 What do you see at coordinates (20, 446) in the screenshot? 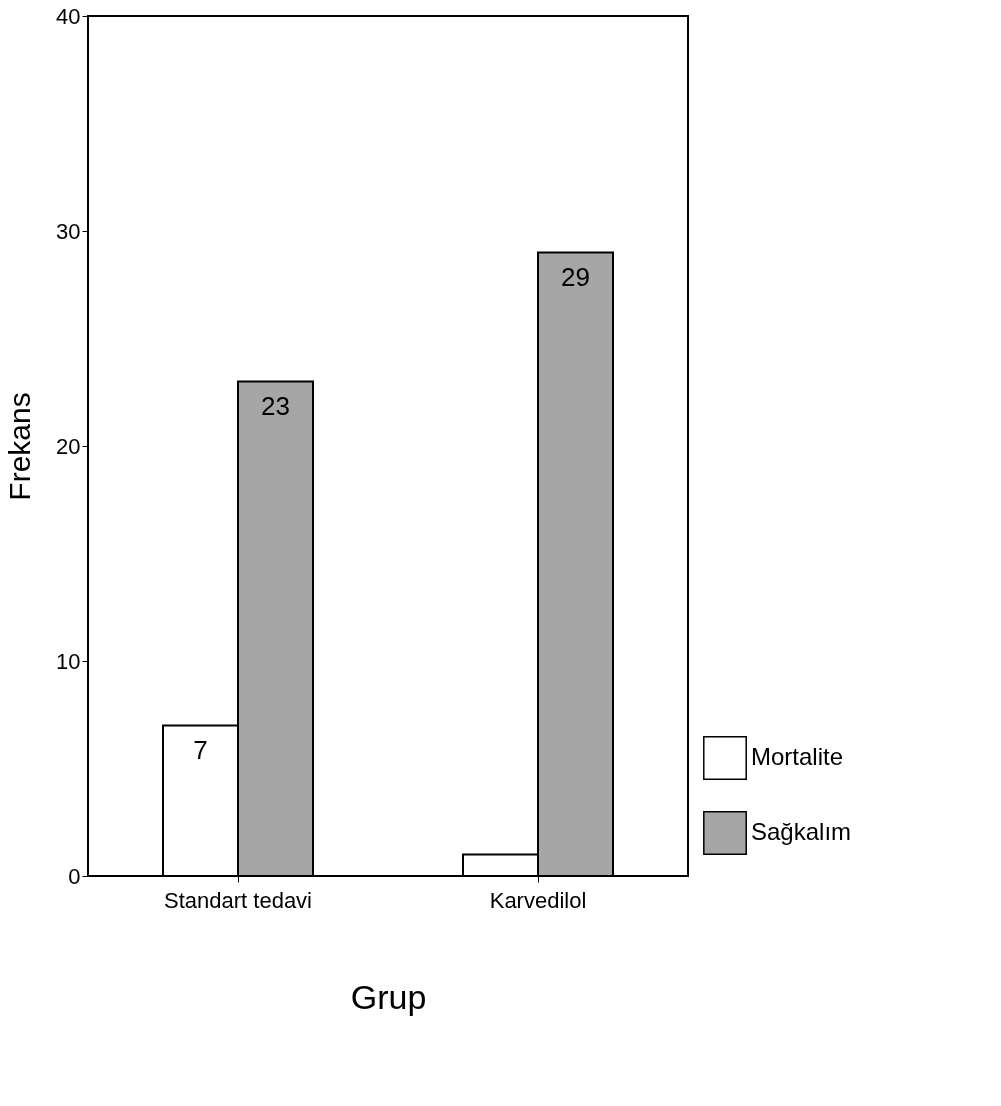
I see `y-axis-title: Frekans` at bounding box center [20, 446].